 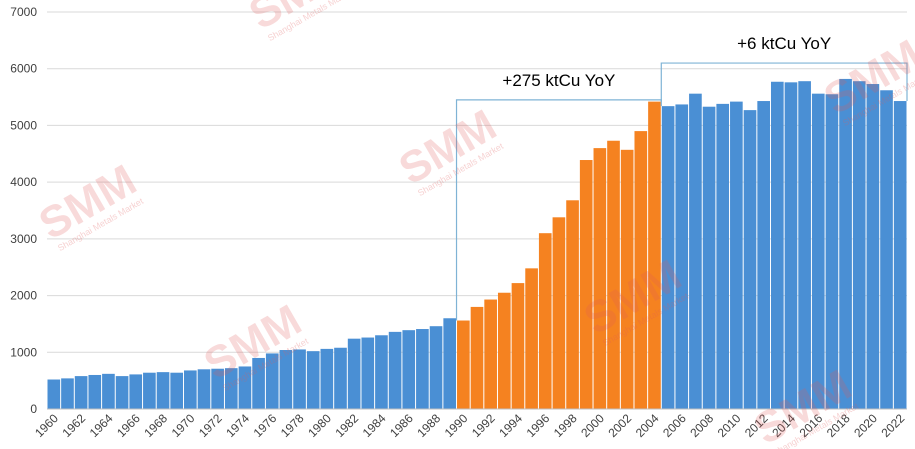 I want to click on bar-2012, so click(x=763, y=255).